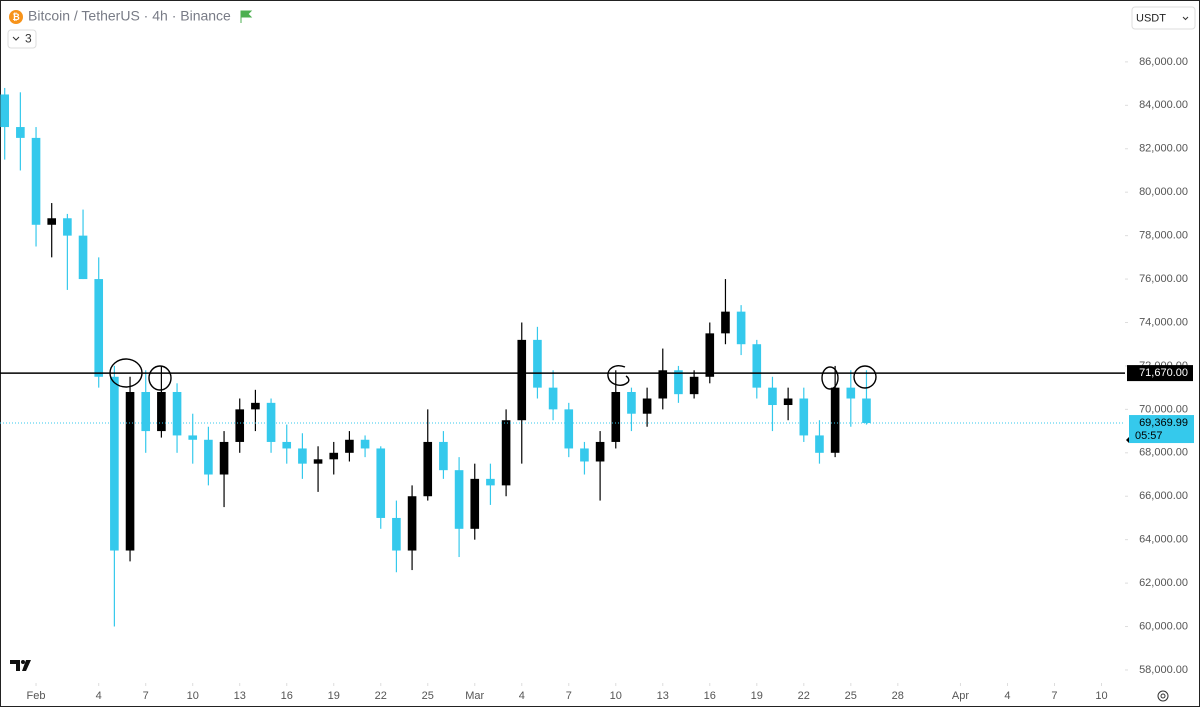 The height and width of the screenshot is (707, 1200). Describe the element at coordinates (1163, 373) in the screenshot. I see `horizontal-line-label: 71,670.00` at that location.